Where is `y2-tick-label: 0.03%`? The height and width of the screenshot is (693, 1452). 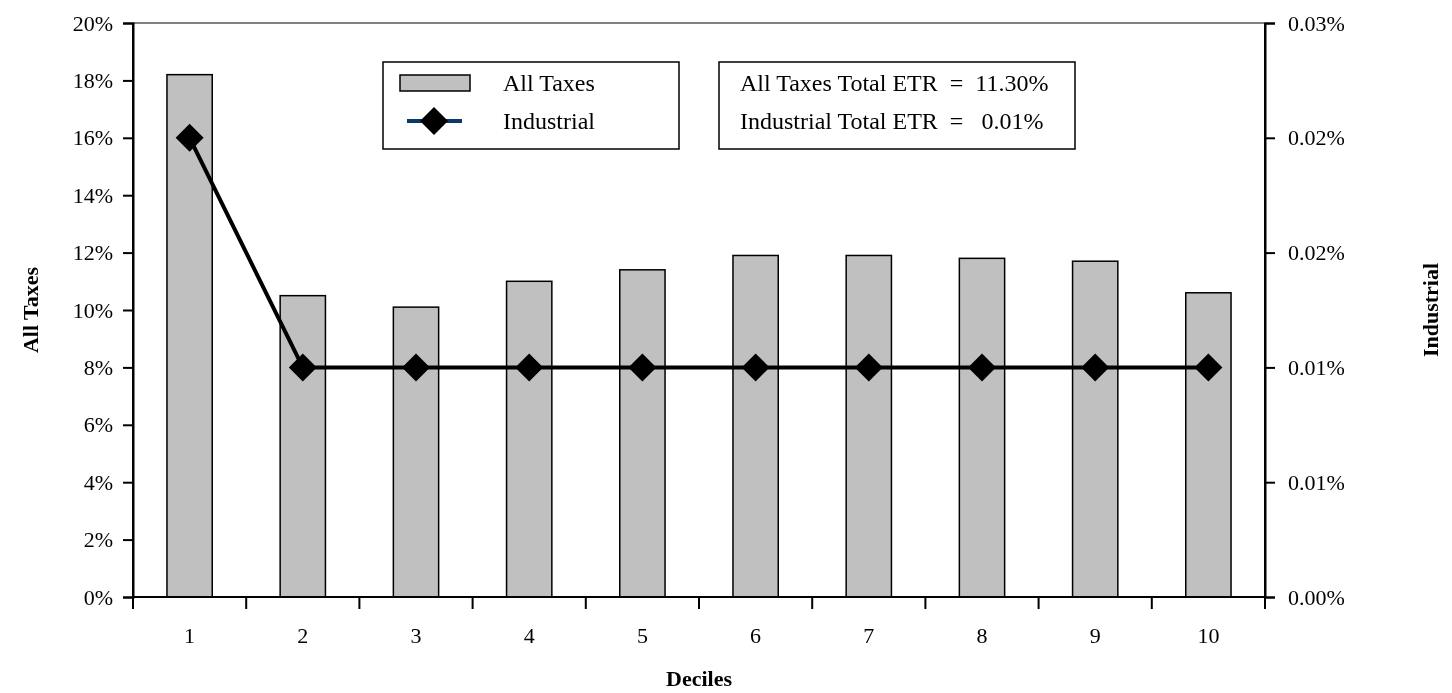
y2-tick-label: 0.03% is located at coordinates (1316, 23).